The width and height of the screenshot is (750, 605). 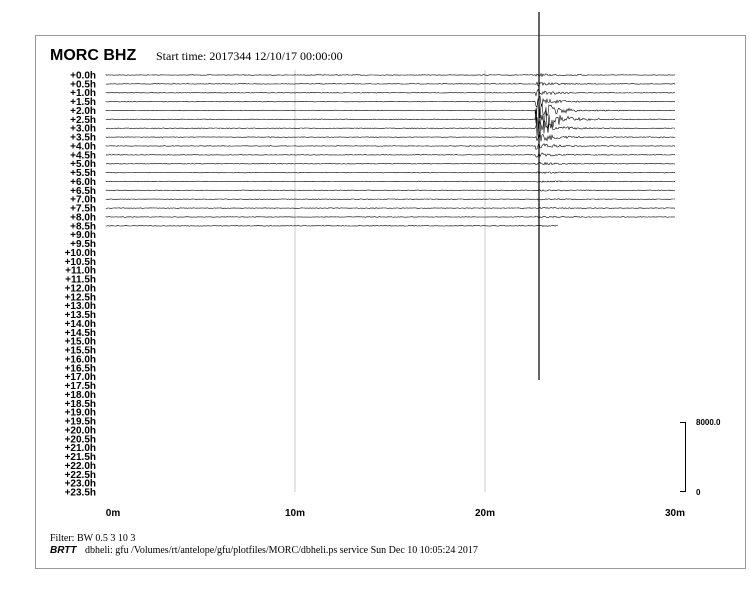 What do you see at coordinates (93, 55) in the screenshot?
I see `title: MORC BHZ` at bounding box center [93, 55].